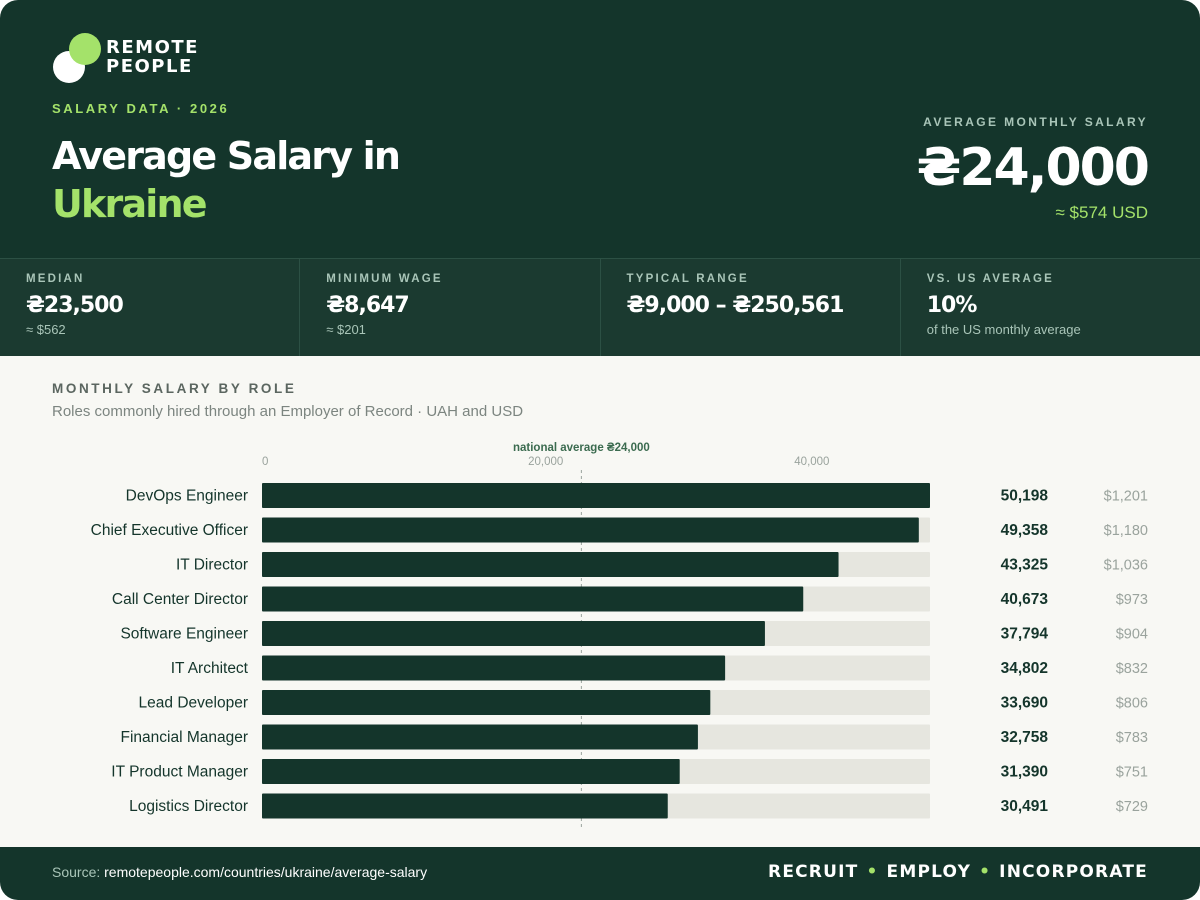 The height and width of the screenshot is (900, 1200). What do you see at coordinates (1025, 530) in the screenshot?
I see `value-label: 49,358` at bounding box center [1025, 530].